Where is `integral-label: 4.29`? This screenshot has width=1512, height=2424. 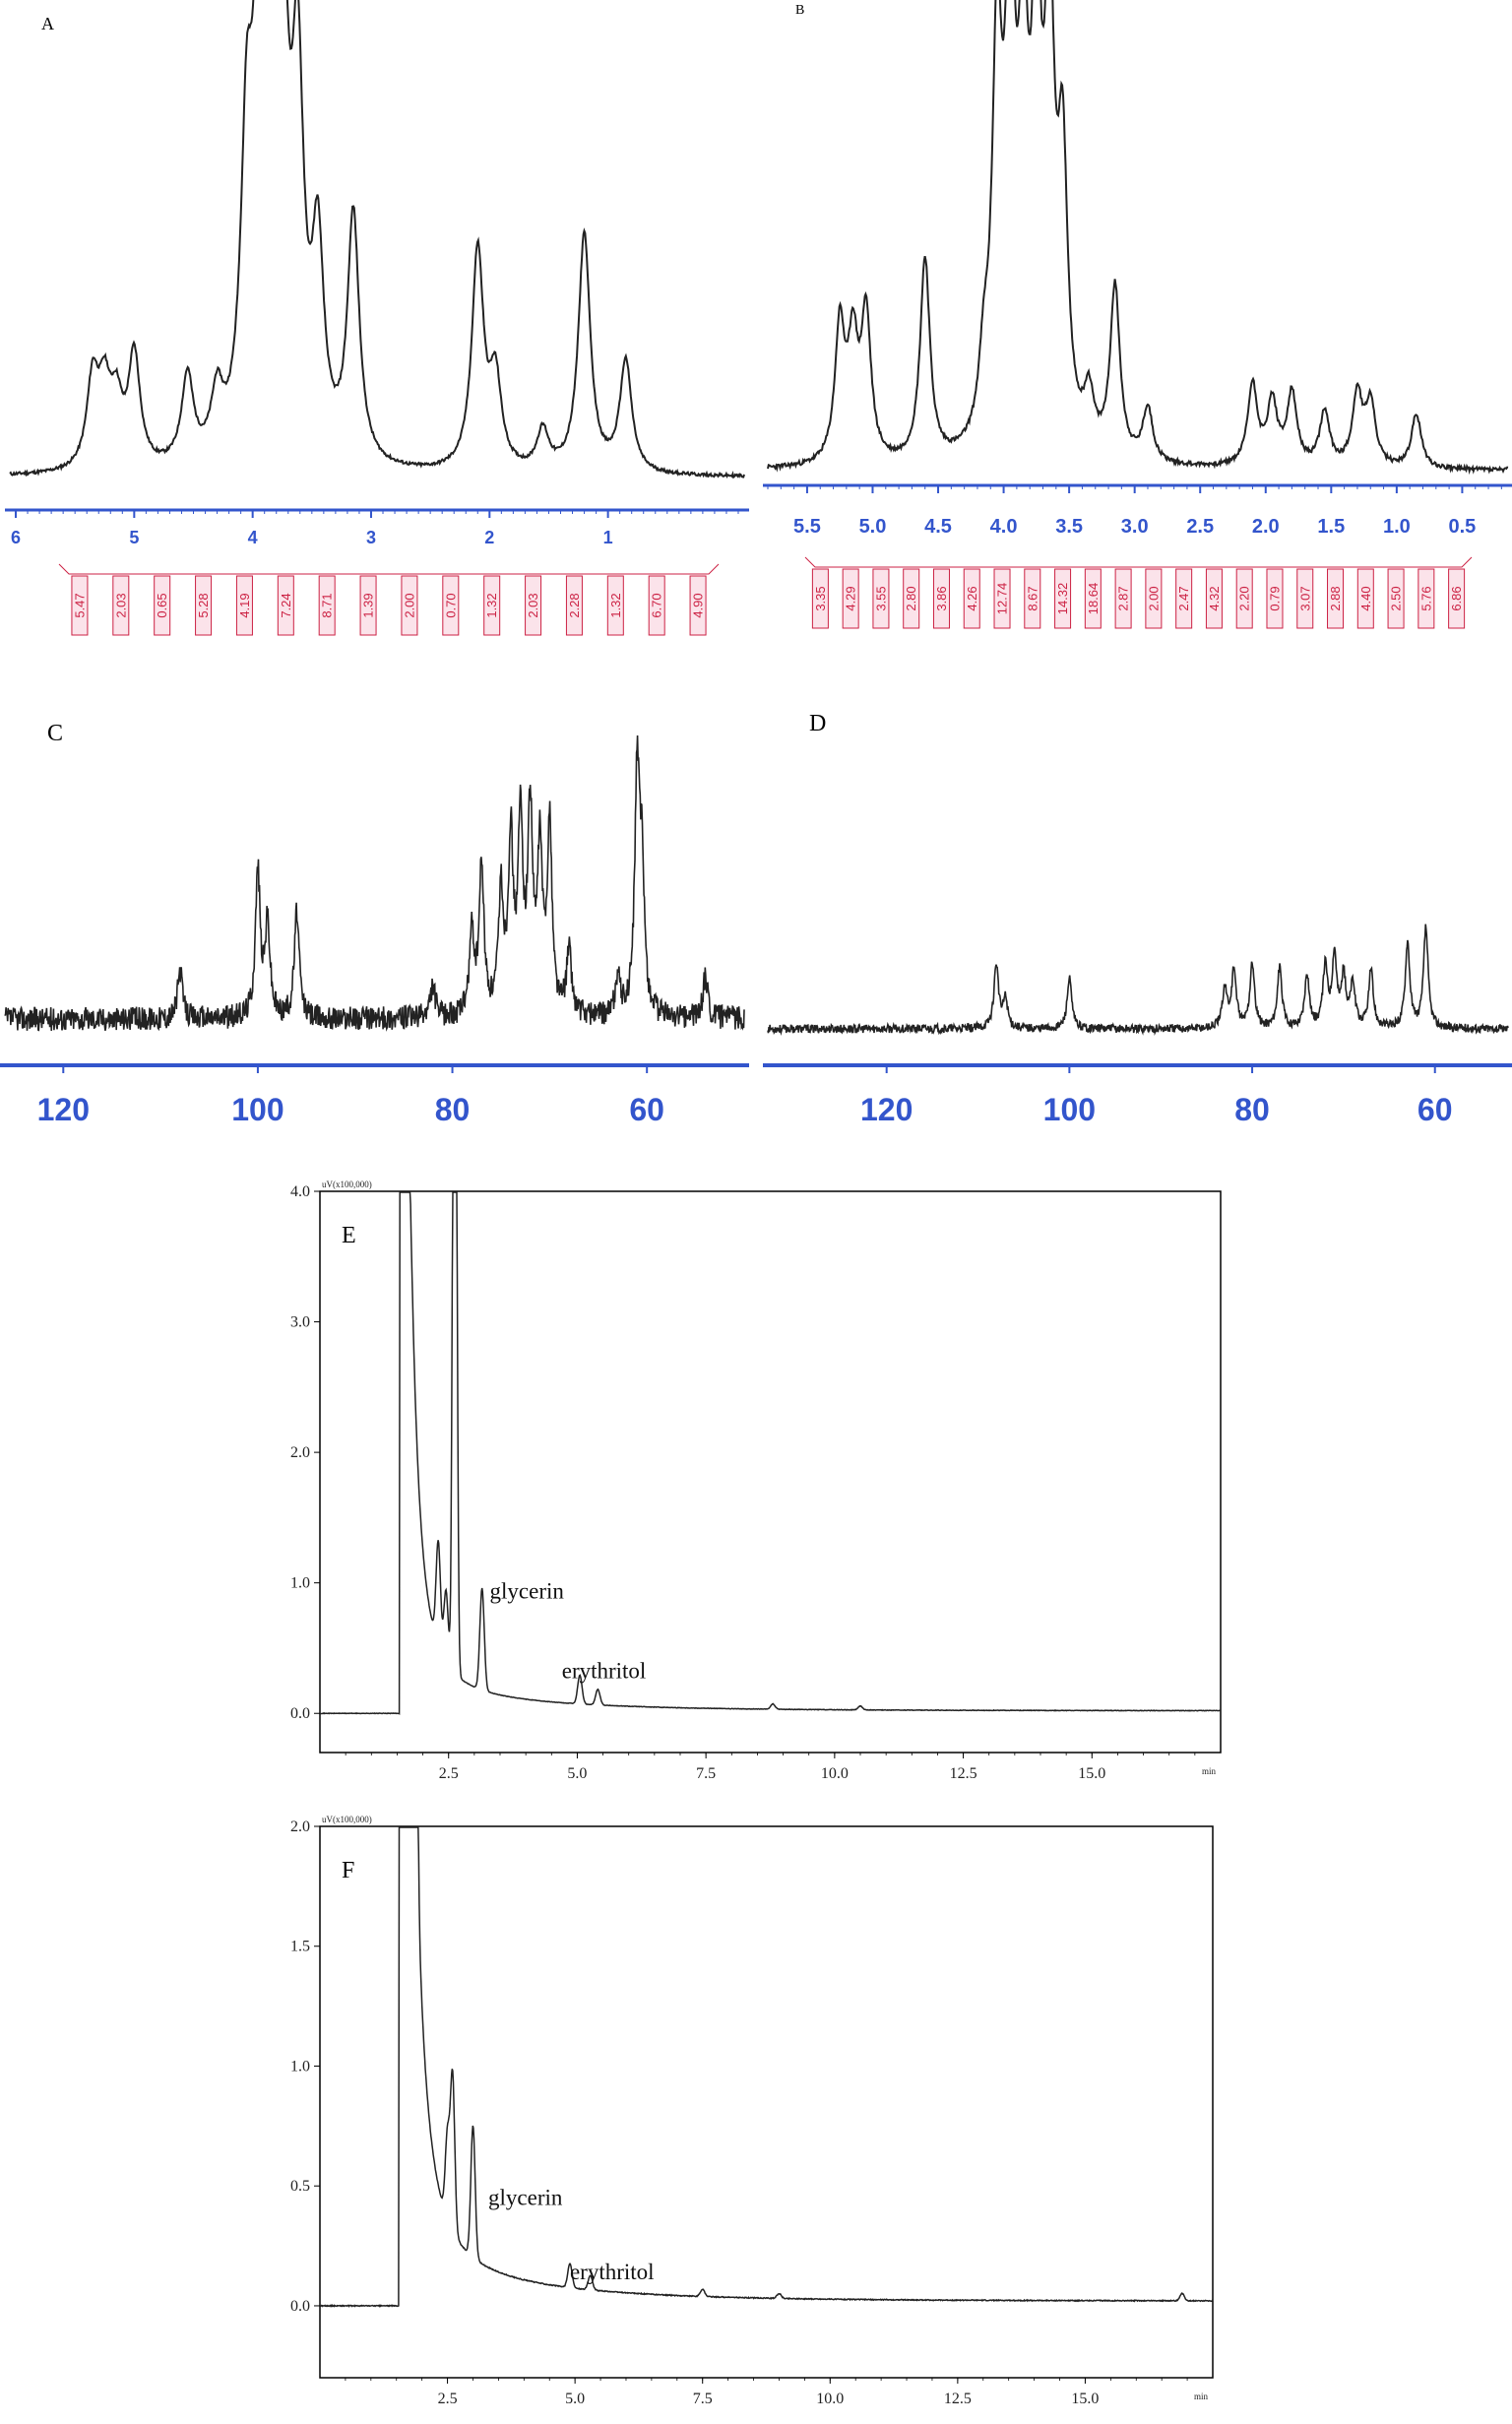 integral-label: 4.29 is located at coordinates (850, 598).